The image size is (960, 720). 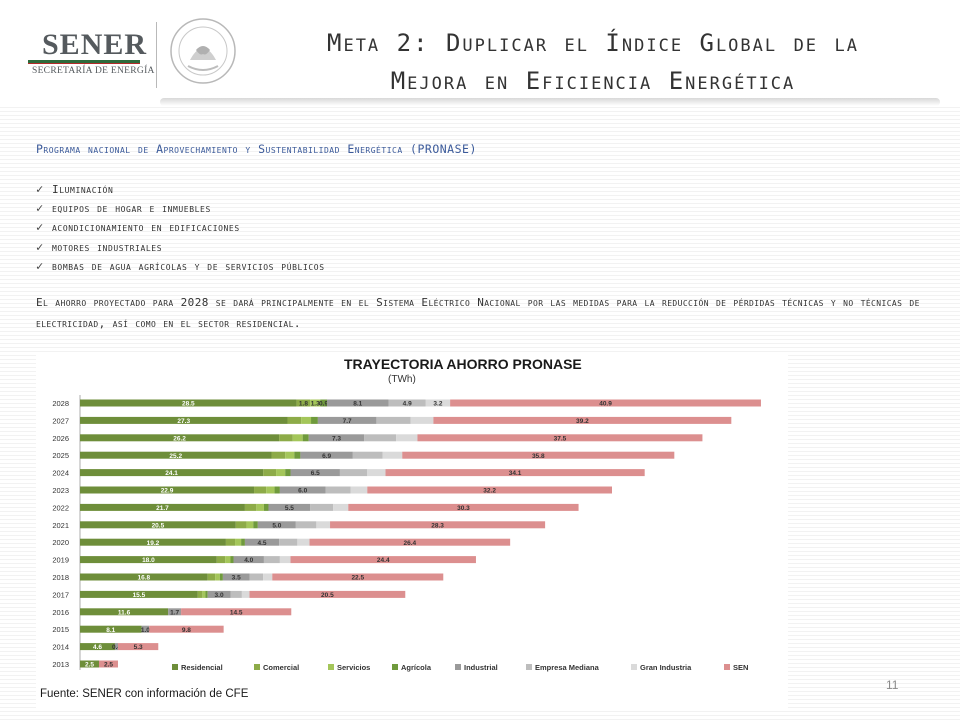 I want to click on data-label: 19.2, so click(x=153, y=543).